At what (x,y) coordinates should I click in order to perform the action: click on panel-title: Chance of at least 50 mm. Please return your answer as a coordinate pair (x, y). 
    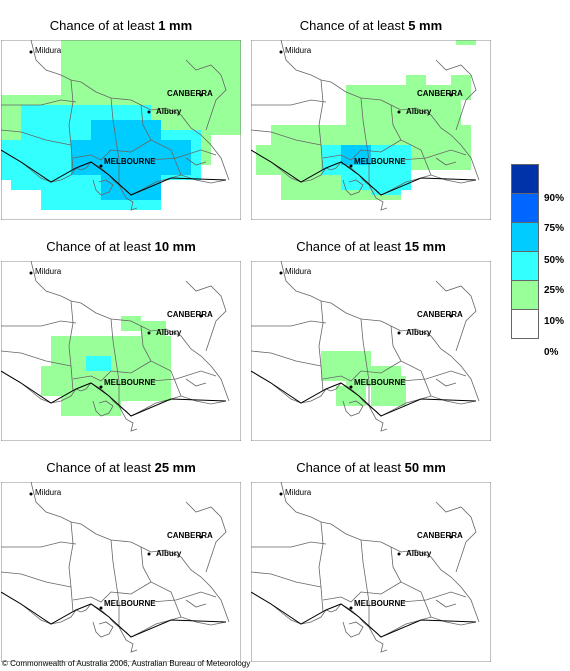
    Looking at the image, I should click on (371, 467).